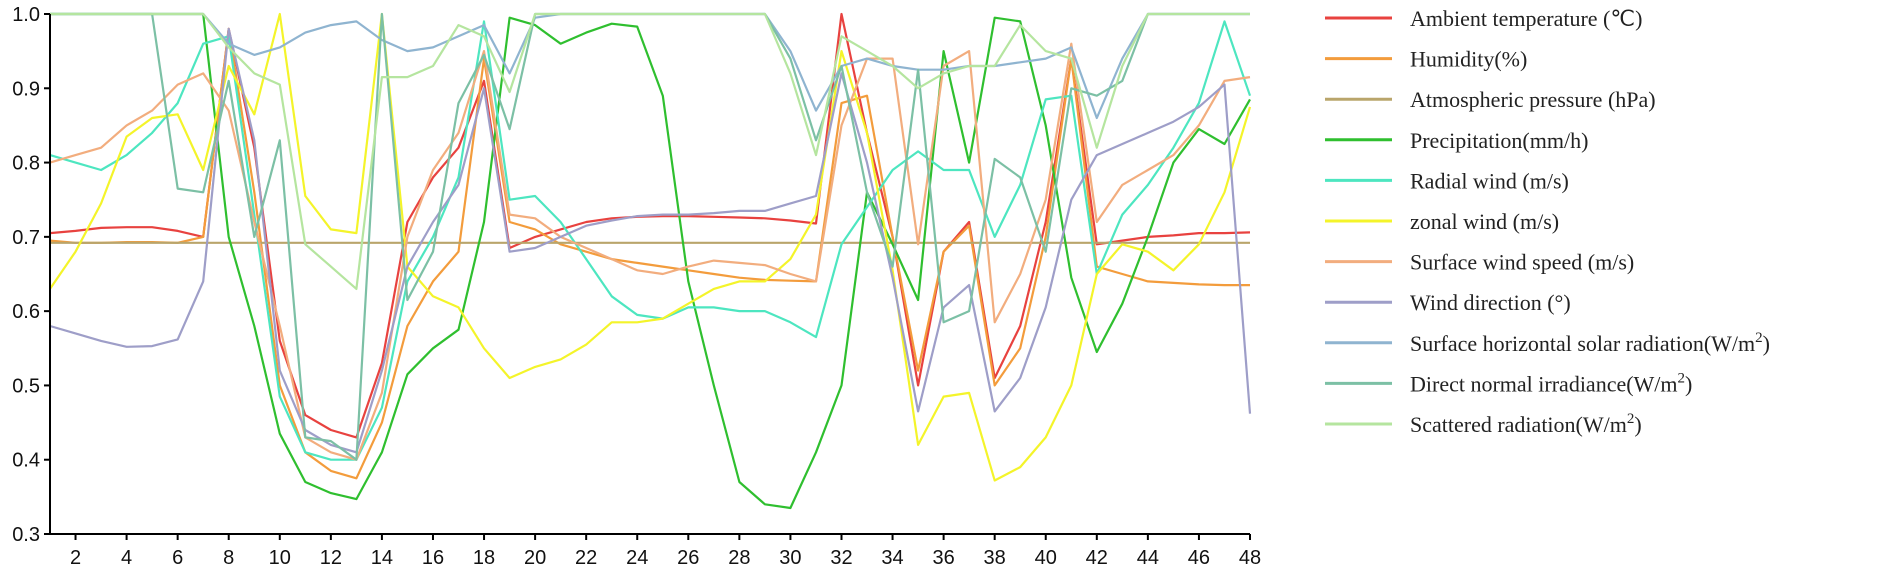  Describe the element at coordinates (177, 558) in the screenshot. I see `x-tick-label: 6` at that location.